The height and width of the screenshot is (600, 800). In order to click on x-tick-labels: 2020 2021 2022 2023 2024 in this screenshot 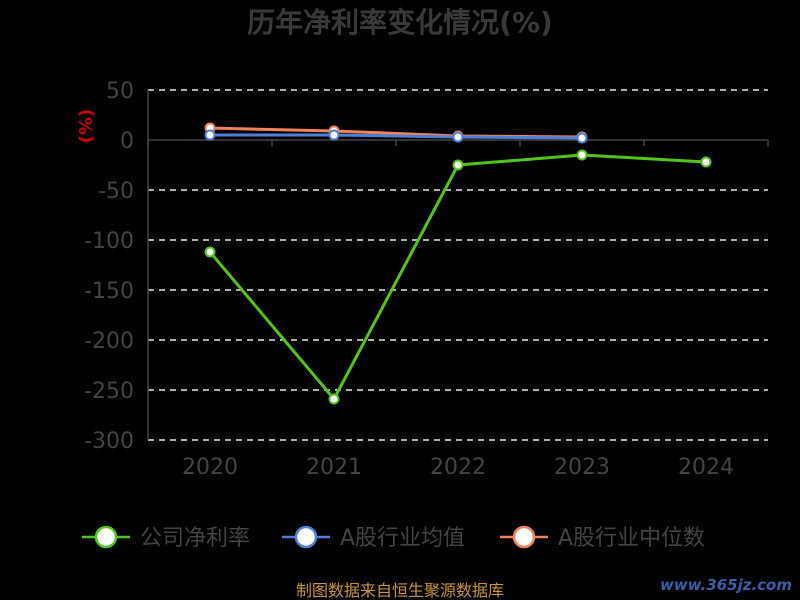, I will do `click(458, 467)`.